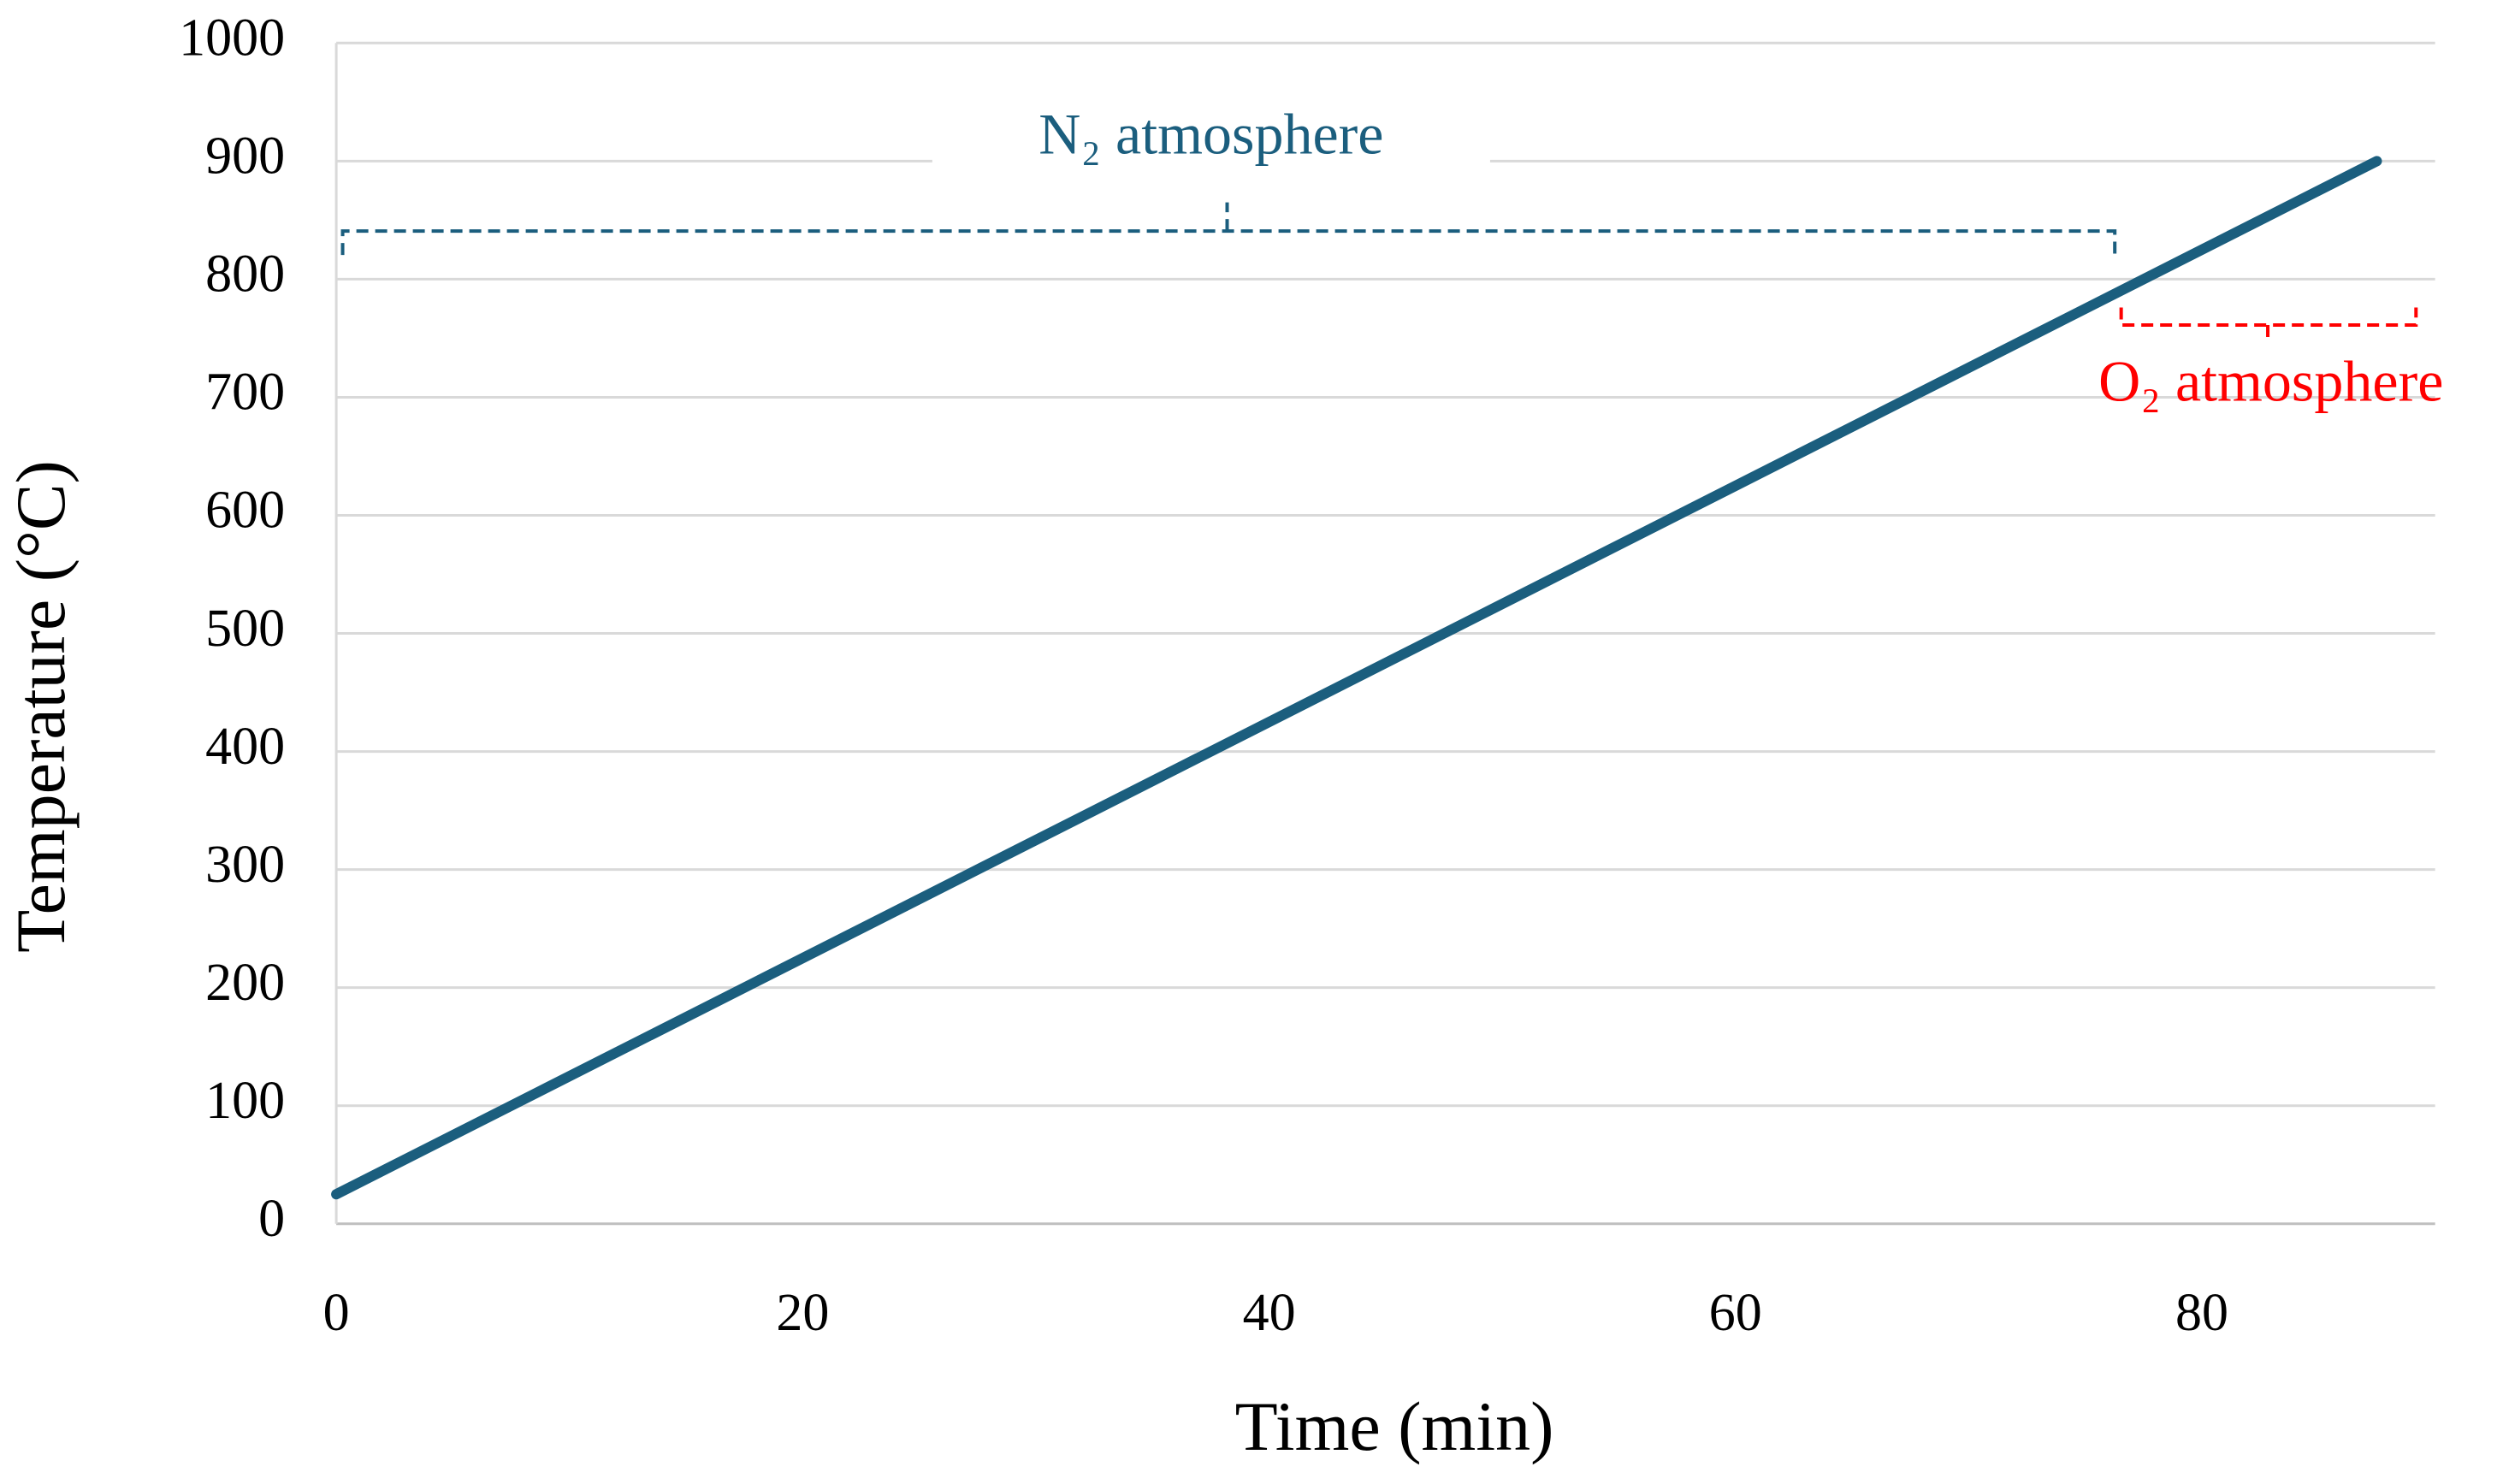 Image resolution: width=2497 pixels, height=1484 pixels. I want to click on y-axis-title: Temperature (°C), so click(41, 706).